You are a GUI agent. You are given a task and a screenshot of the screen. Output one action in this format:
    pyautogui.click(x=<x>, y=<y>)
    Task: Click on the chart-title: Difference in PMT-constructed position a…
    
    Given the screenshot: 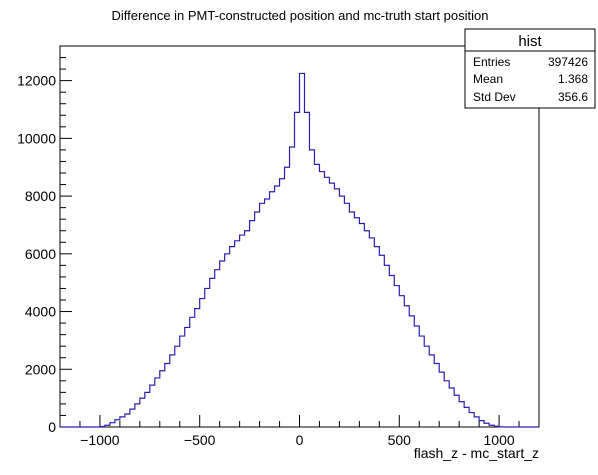 What is the action you would take?
    pyautogui.click(x=300, y=15)
    